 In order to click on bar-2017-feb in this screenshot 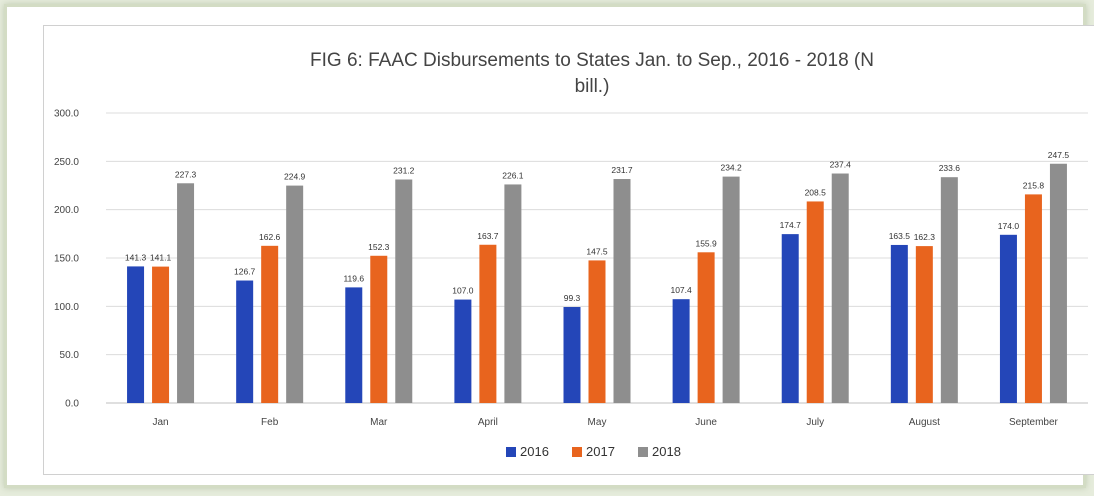, I will do `click(270, 324)`.